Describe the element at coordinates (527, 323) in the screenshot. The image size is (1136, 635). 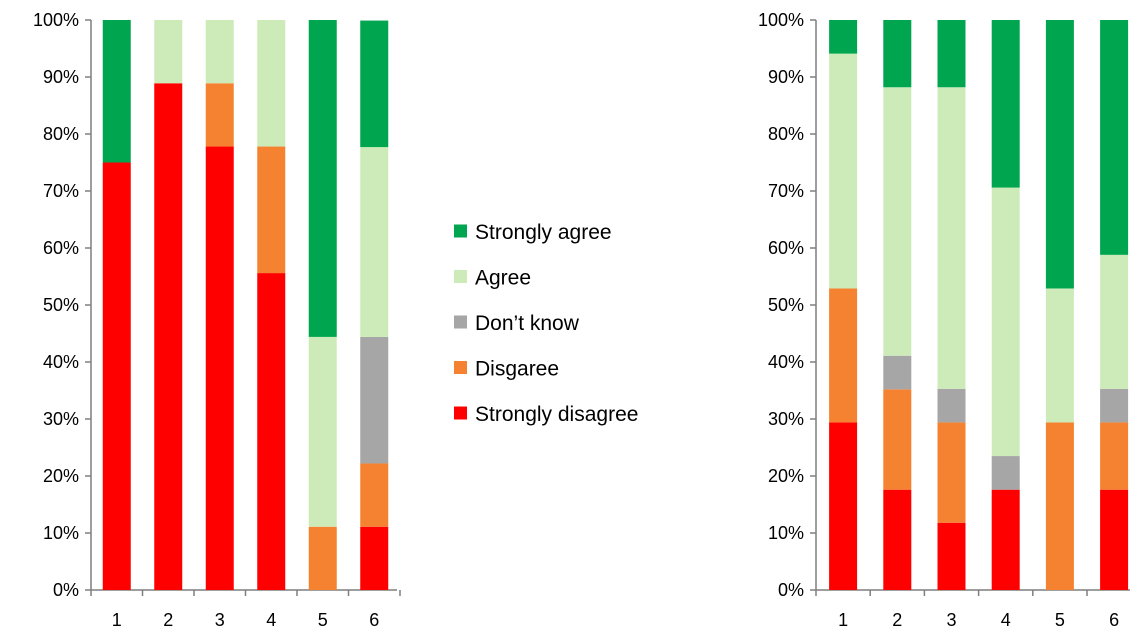
I see `legend-label: Don’t know` at that location.